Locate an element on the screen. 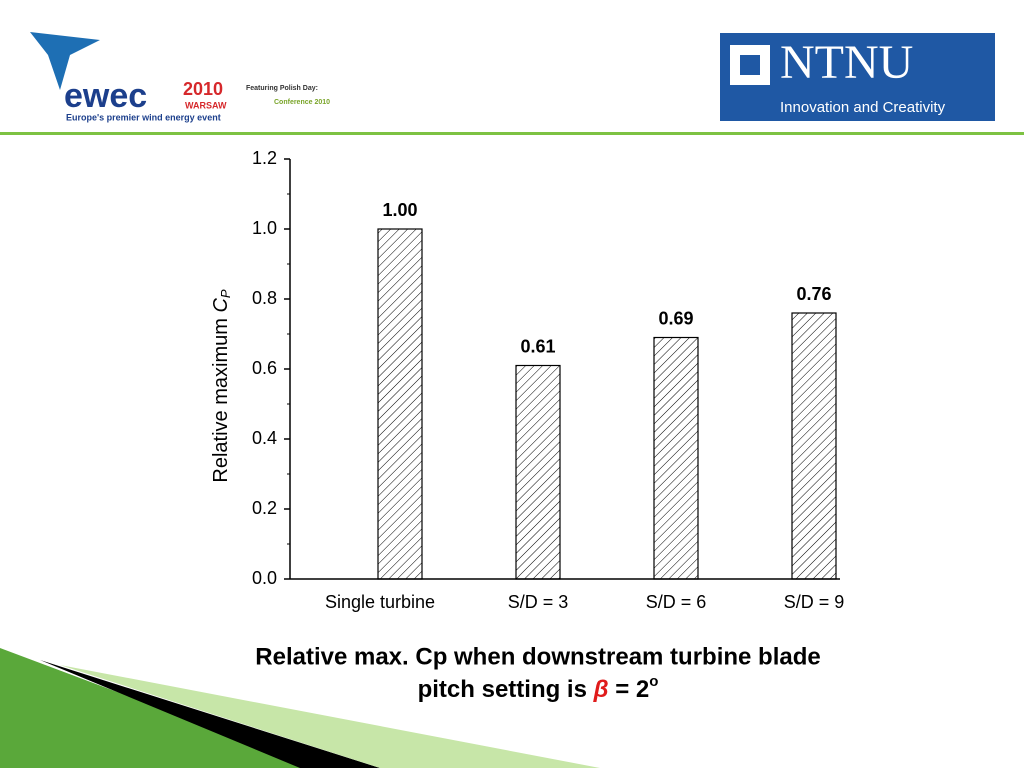  caption-text: = 2 is located at coordinates (632, 689).